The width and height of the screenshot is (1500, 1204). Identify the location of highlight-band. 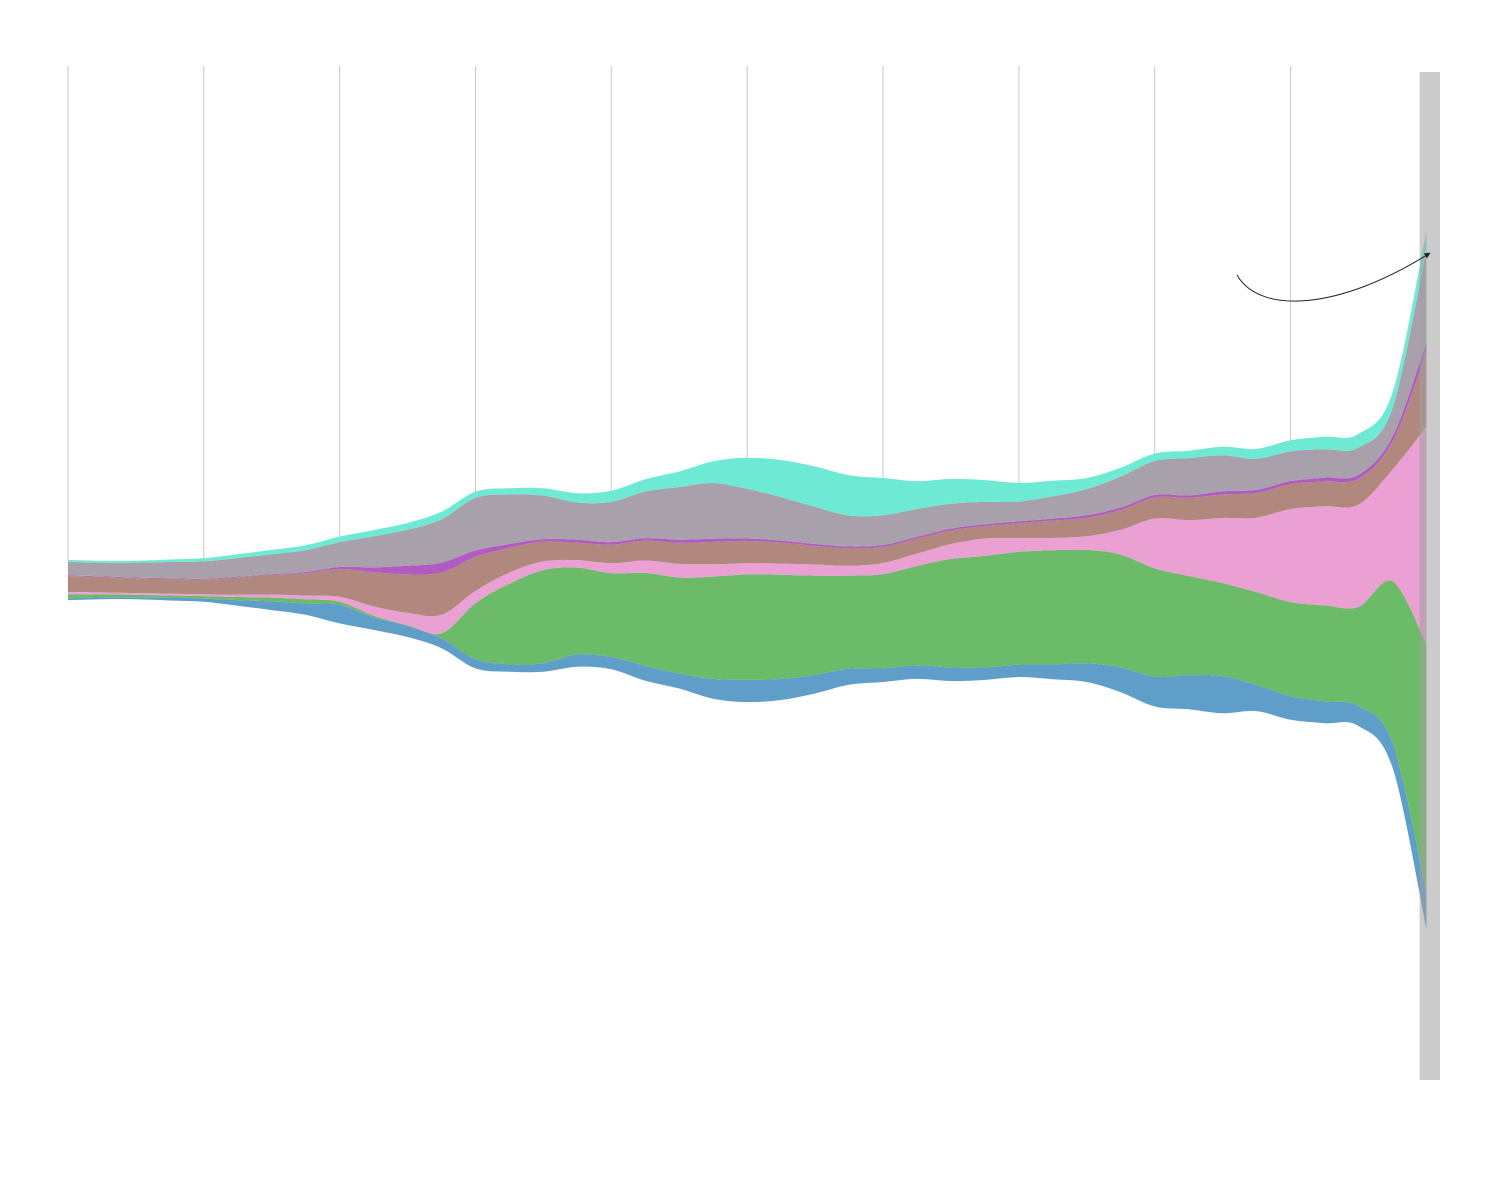
(1429, 576).